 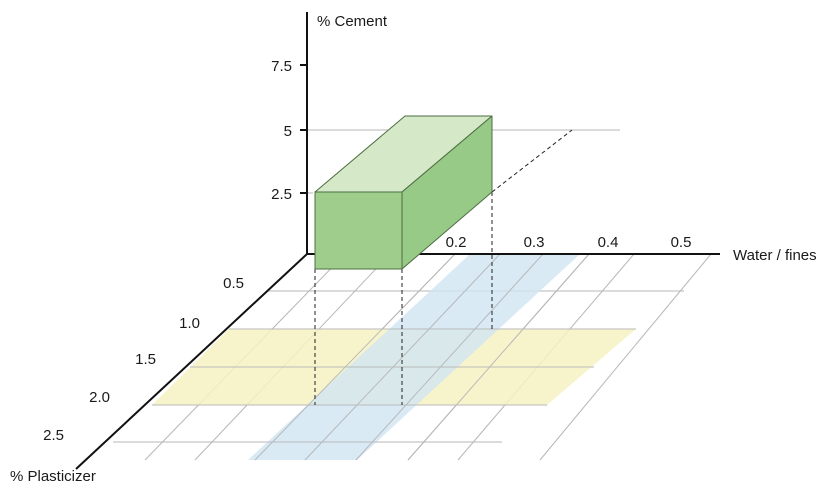 What do you see at coordinates (358, 230) in the screenshot?
I see `box-front-face` at bounding box center [358, 230].